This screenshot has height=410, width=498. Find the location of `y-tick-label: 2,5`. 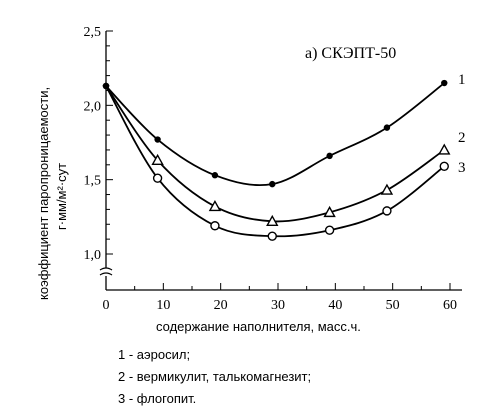

y-tick-label: 2,5 is located at coordinates (93, 32).